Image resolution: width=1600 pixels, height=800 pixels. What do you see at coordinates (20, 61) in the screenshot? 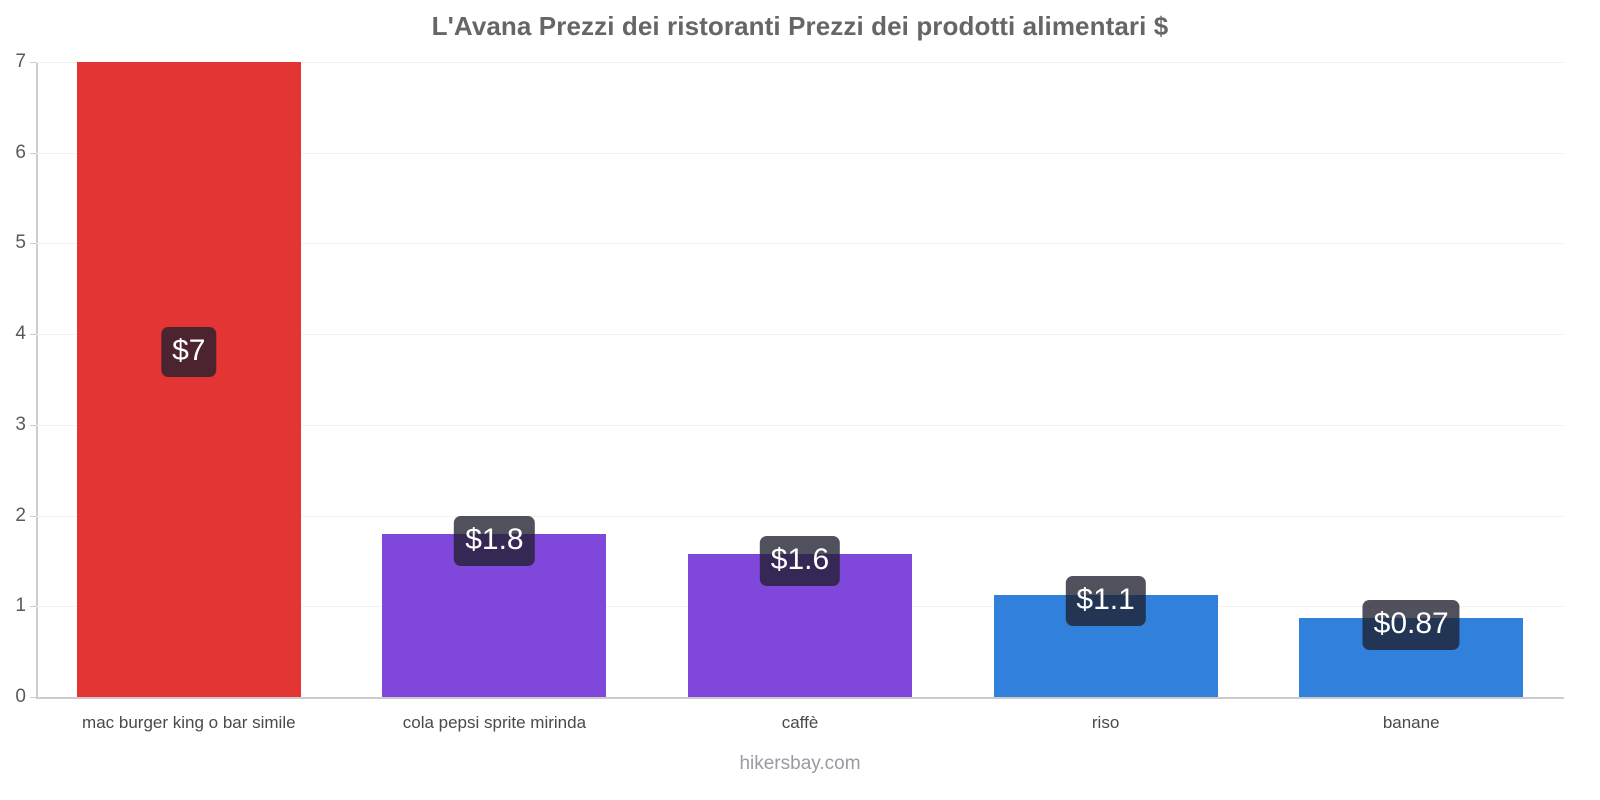
I see `y-tick-label: 7` at bounding box center [20, 61].